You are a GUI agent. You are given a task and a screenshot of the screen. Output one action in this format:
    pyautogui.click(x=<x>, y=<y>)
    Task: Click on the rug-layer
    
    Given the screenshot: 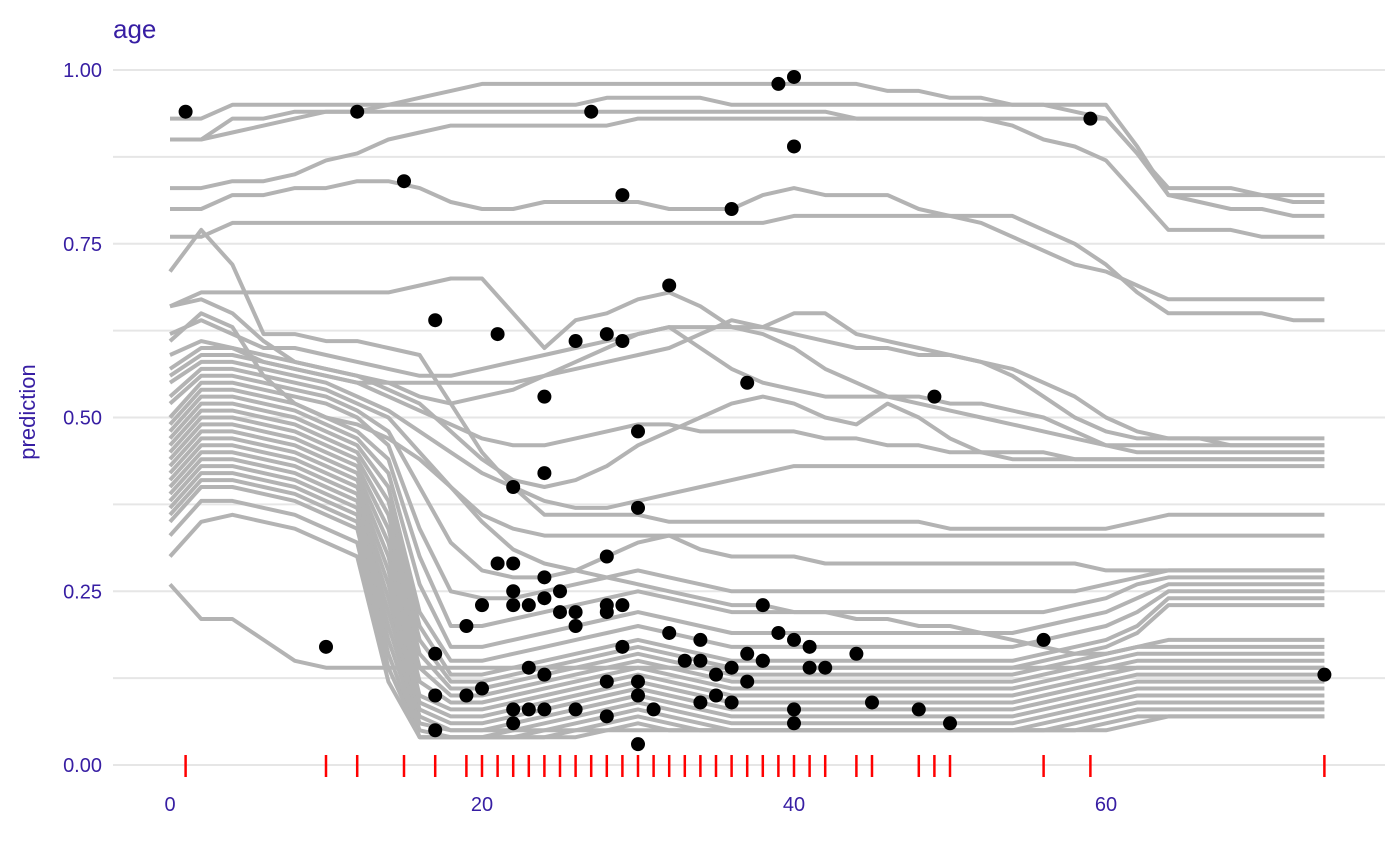 What is the action you would take?
    pyautogui.click(x=755, y=766)
    